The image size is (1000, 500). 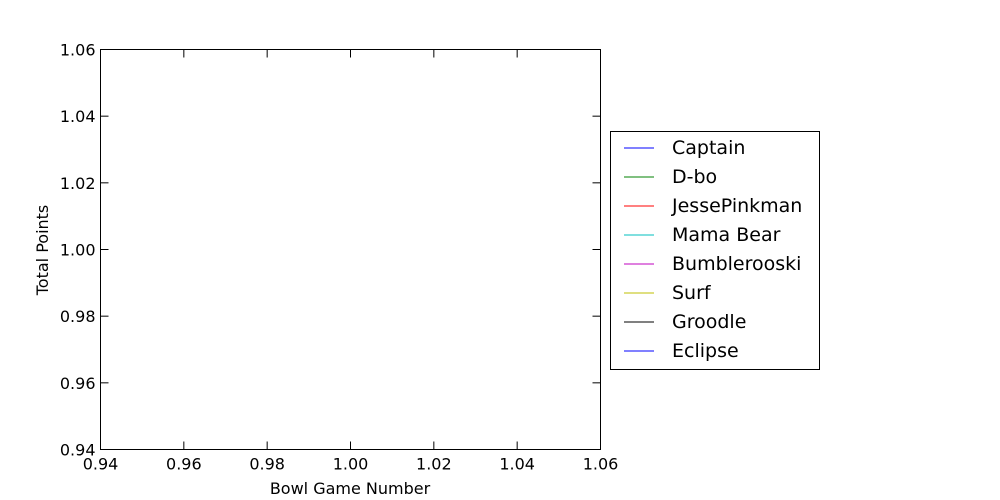 What do you see at coordinates (78, 116) in the screenshot?
I see `y-tick-label: 1.04` at bounding box center [78, 116].